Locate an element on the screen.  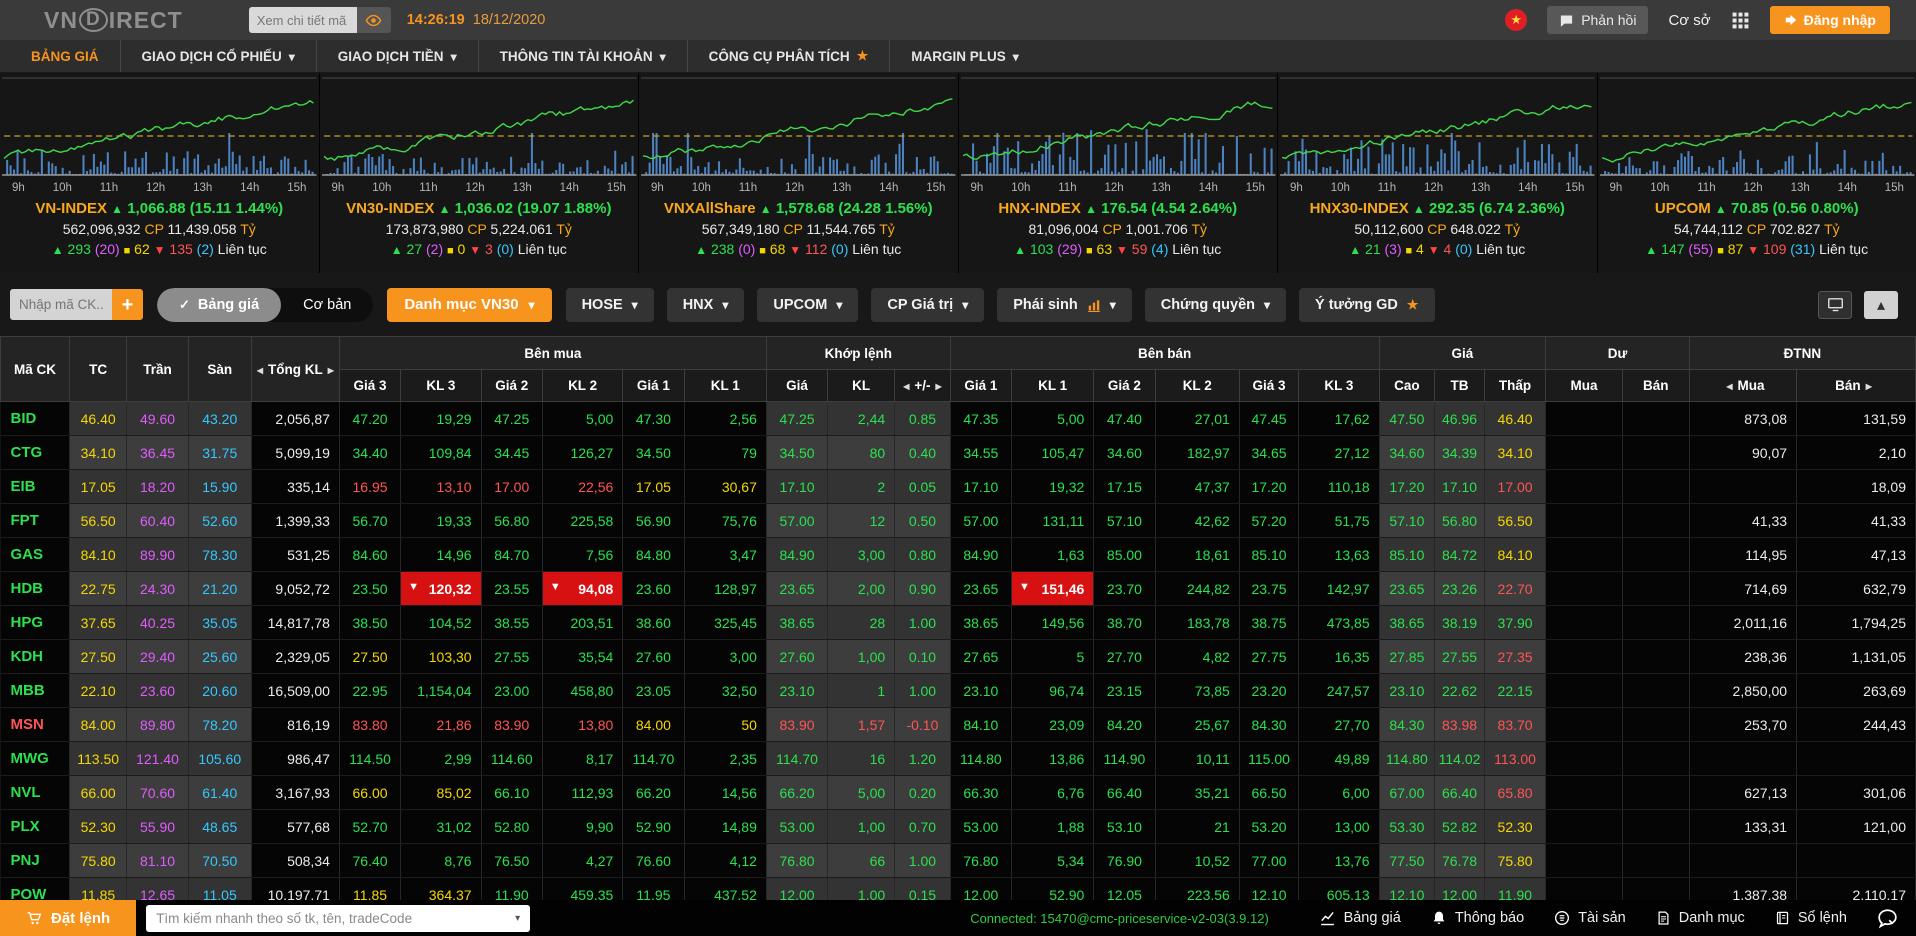
cell: 114.60 is located at coordinates (512, 758).